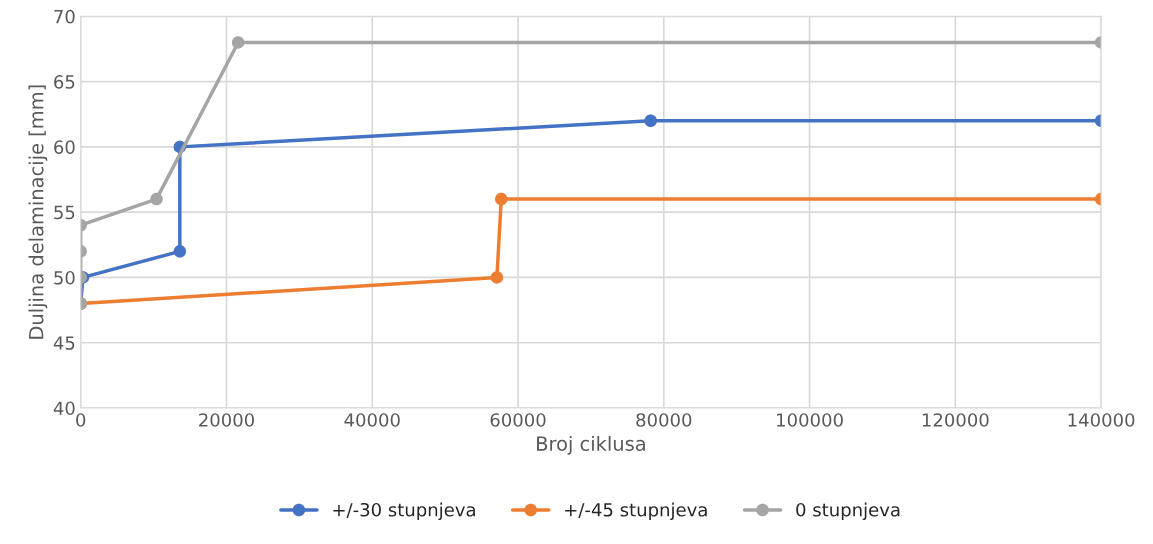 The height and width of the screenshot is (544, 1153). Describe the element at coordinates (518, 420) in the screenshot. I see `x-tick-label: 60000` at that location.